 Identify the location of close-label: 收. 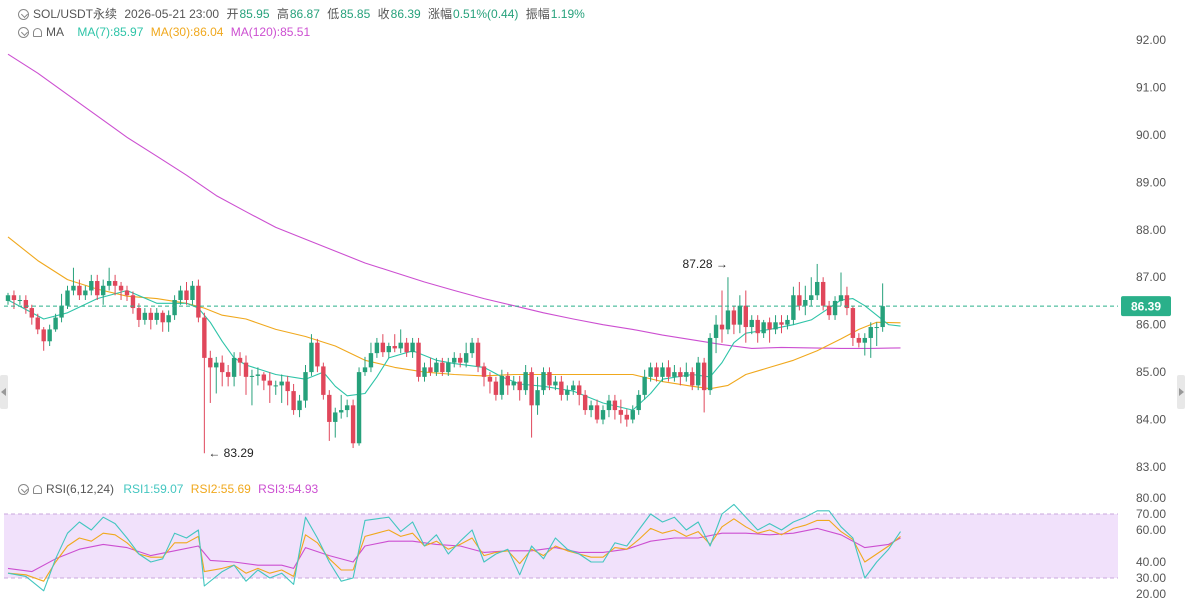
(383, 14).